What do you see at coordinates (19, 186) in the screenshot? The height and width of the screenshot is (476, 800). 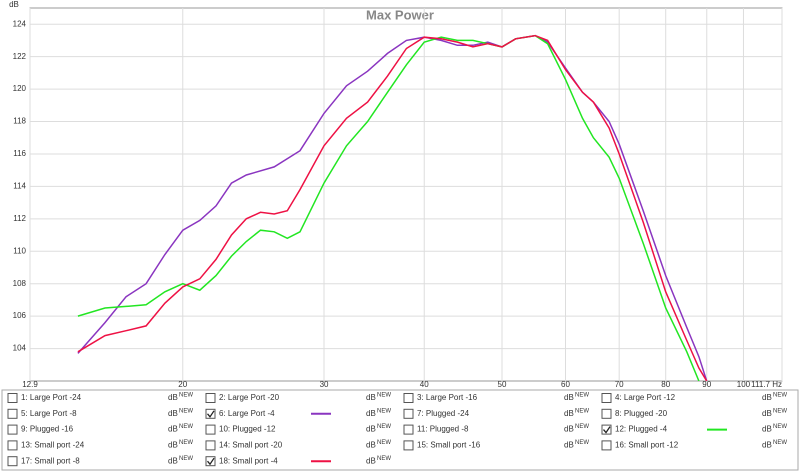 I see `y-tick-label: 114` at bounding box center [19, 186].